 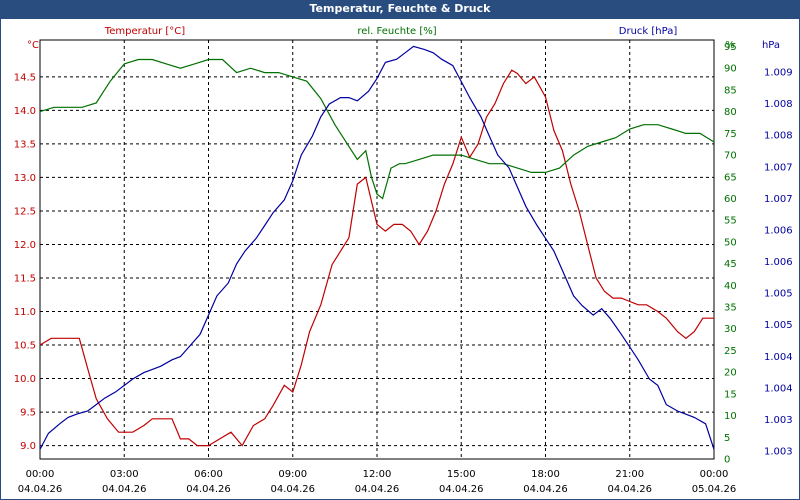 I want to click on pressure-tick-label: 1.009, so click(x=778, y=73).